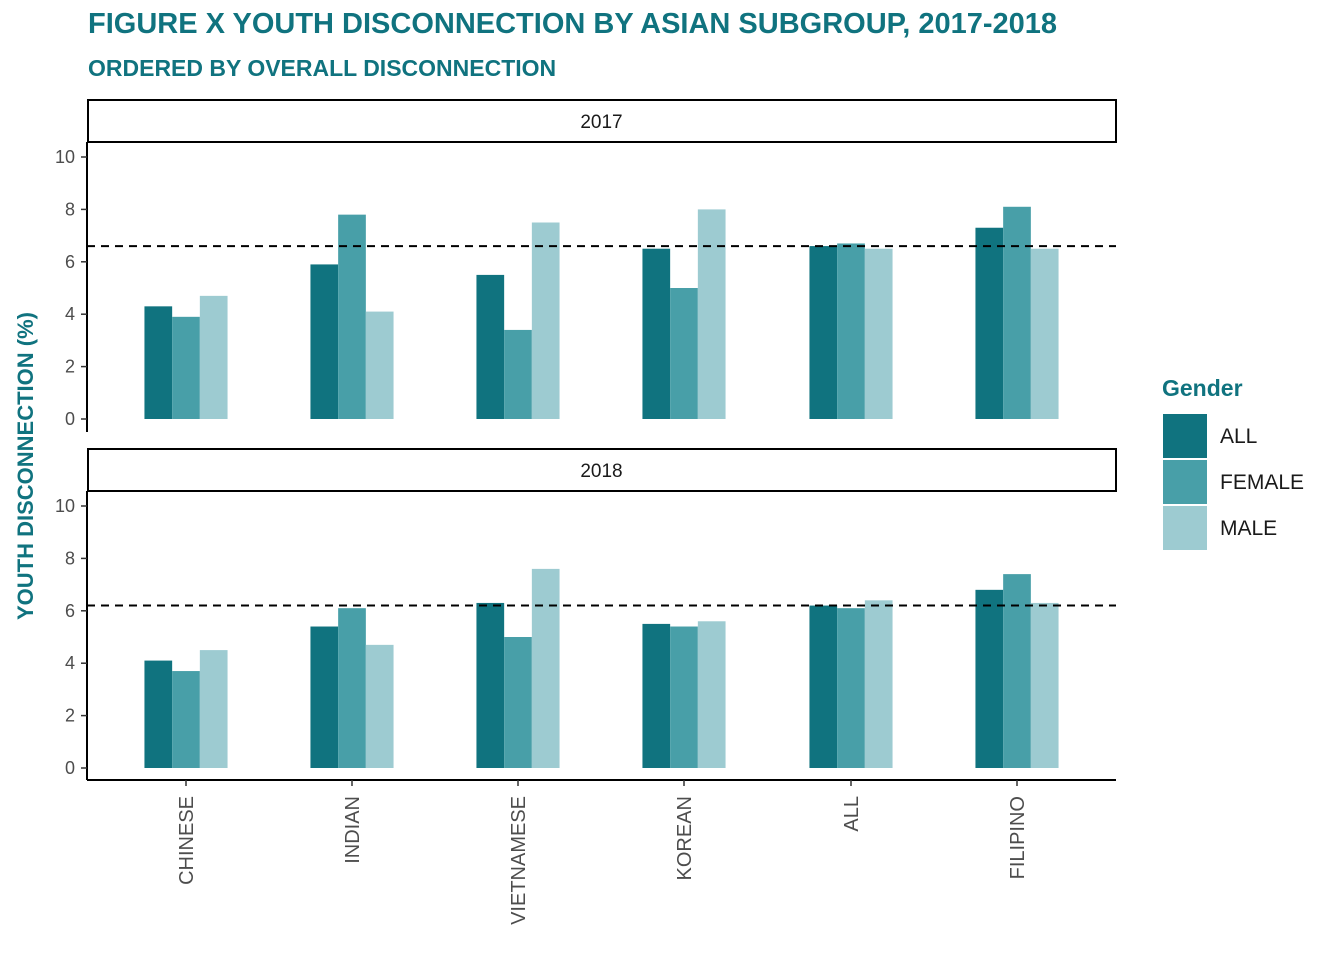  I want to click on x-tick-label: CHINESE, so click(187, 840).